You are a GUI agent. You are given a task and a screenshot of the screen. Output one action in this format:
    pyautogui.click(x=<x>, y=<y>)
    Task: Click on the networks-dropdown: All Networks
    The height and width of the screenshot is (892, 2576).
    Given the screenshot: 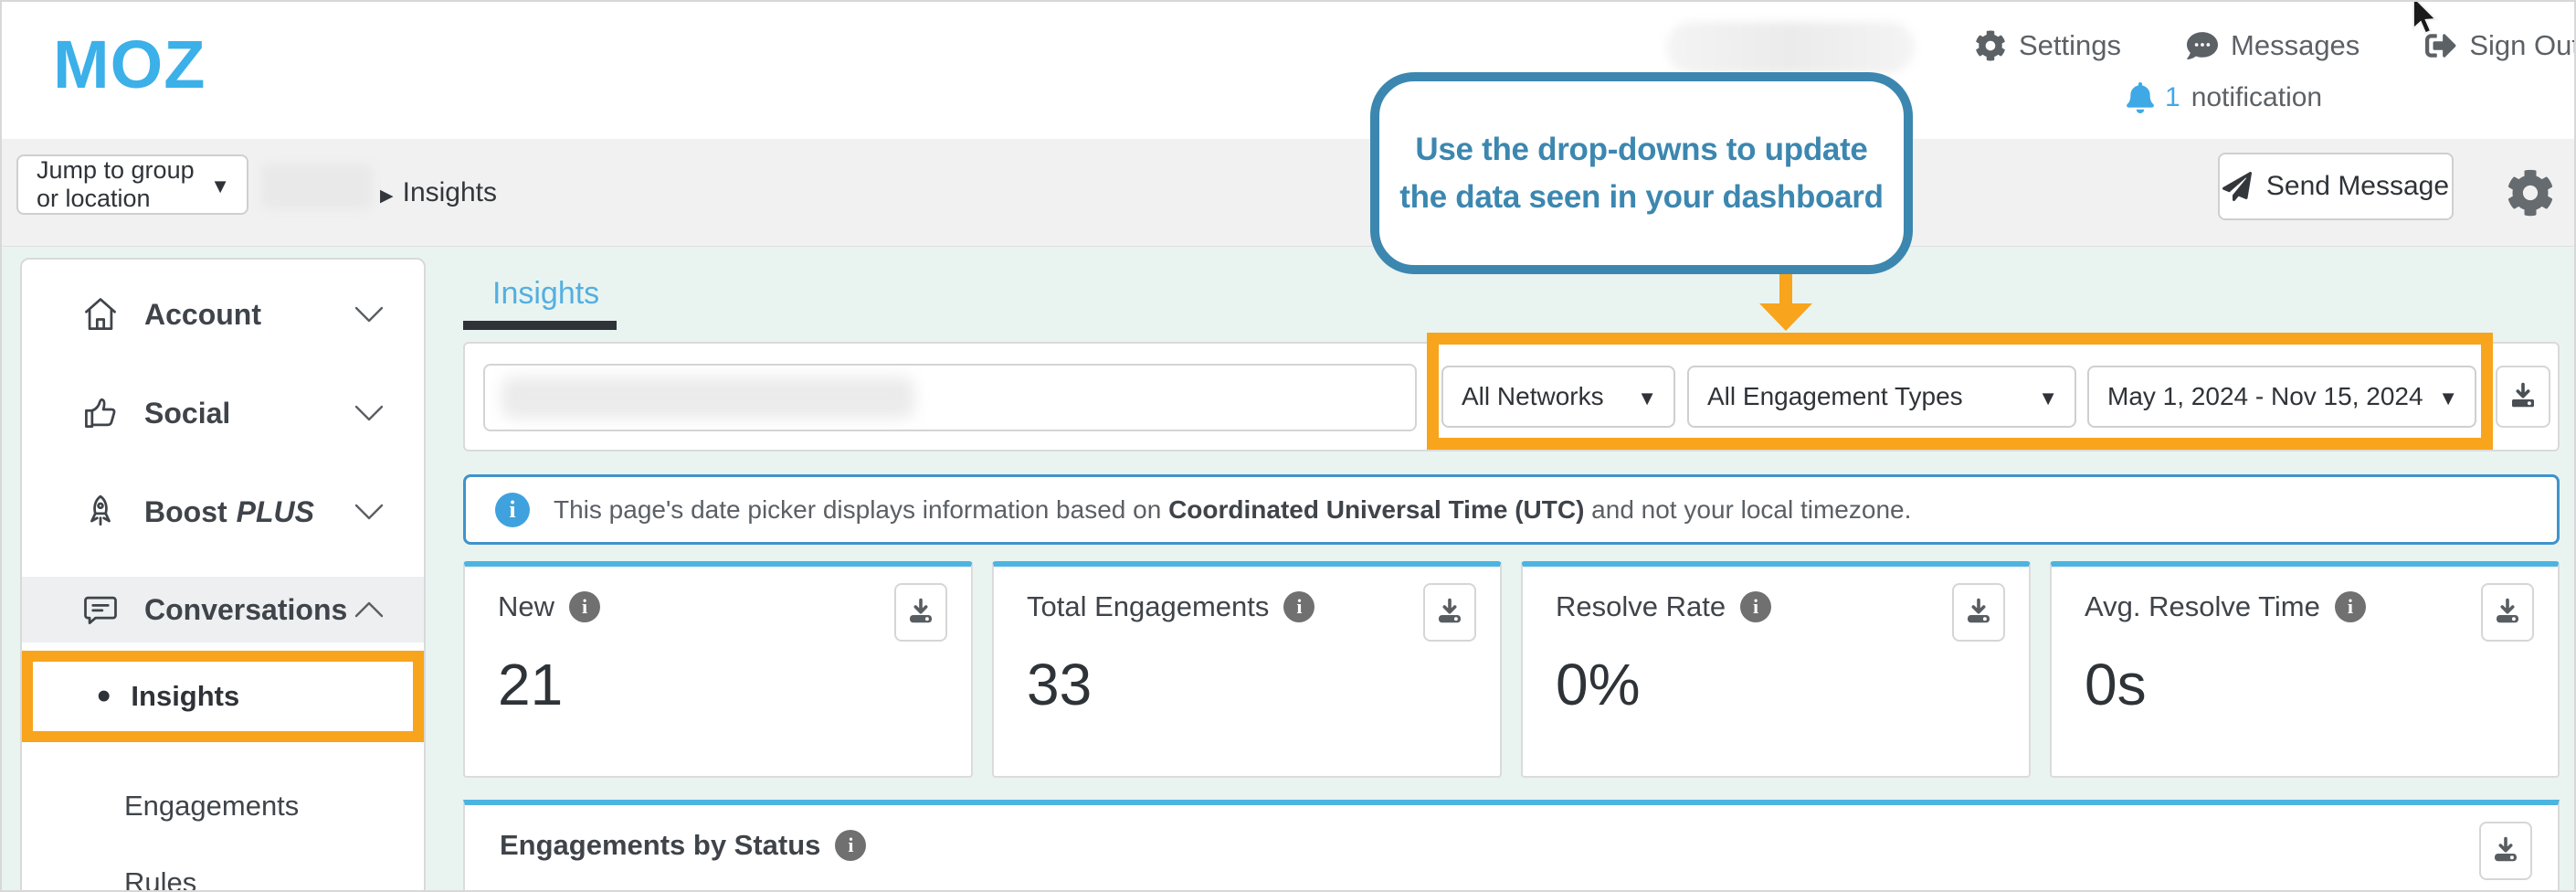 What is the action you would take?
    pyautogui.click(x=1558, y=397)
    